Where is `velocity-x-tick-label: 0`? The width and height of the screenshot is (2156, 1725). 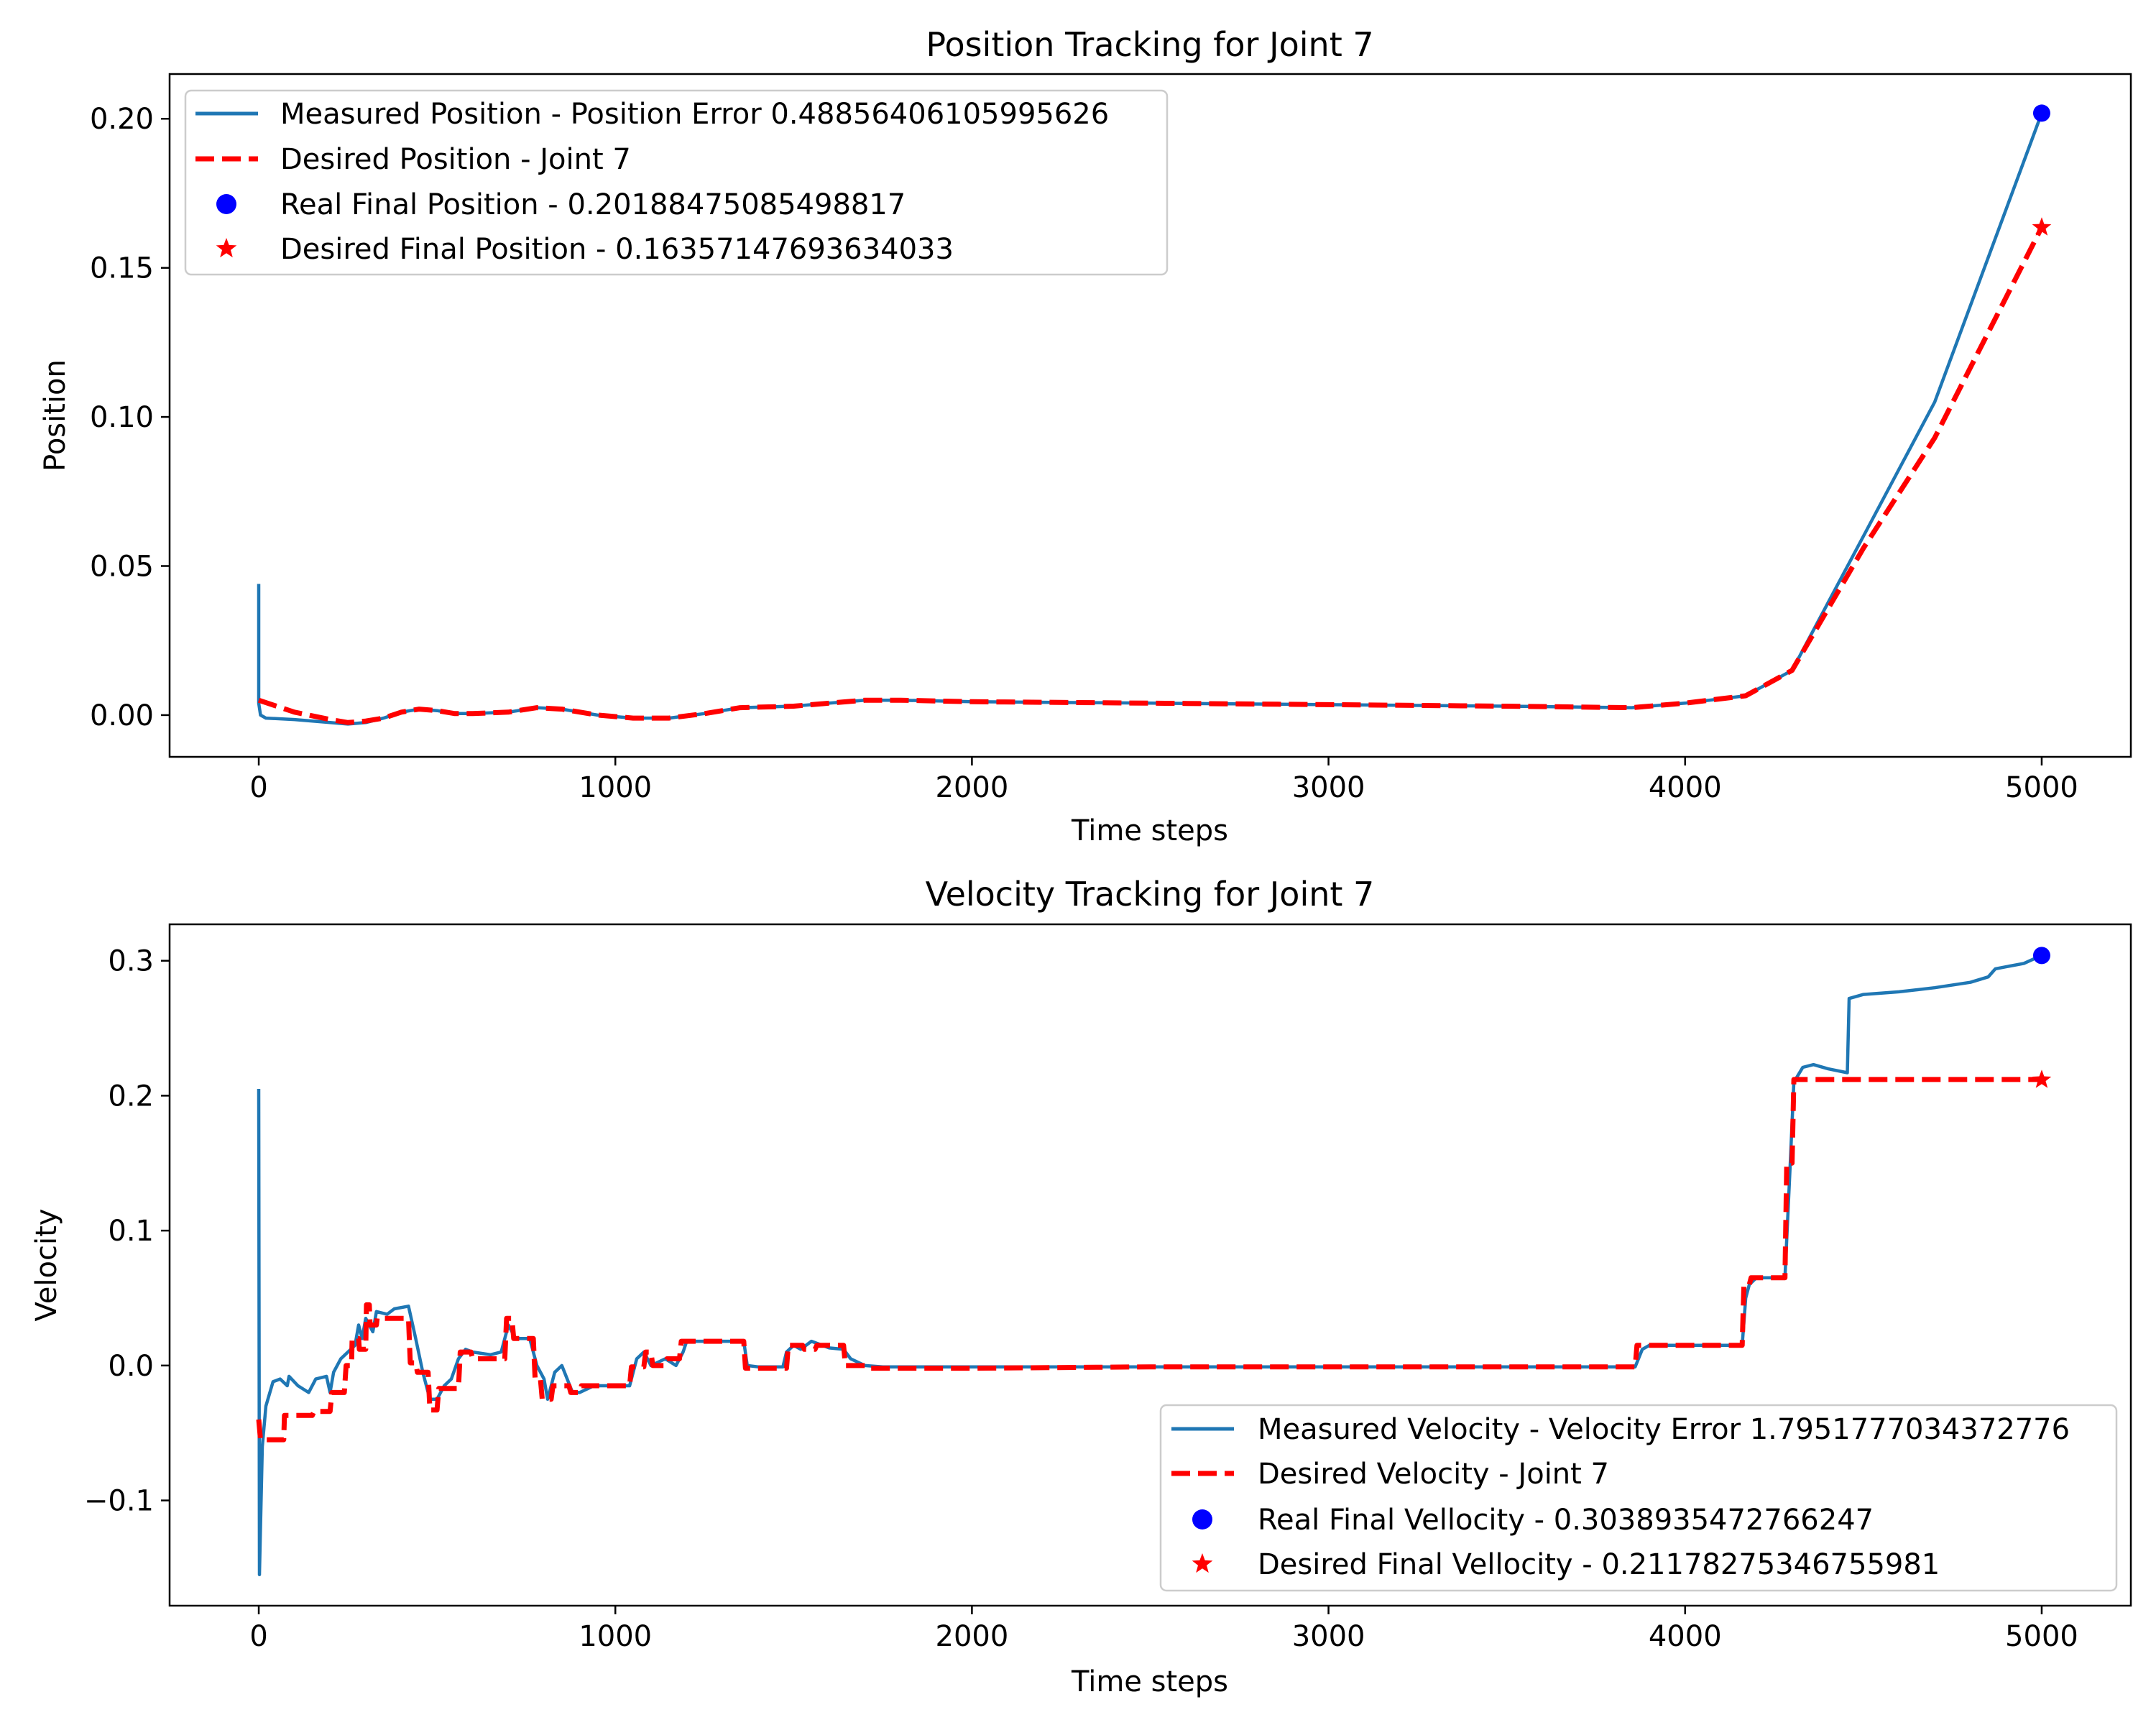
velocity-x-tick-label: 0 is located at coordinates (258, 1636).